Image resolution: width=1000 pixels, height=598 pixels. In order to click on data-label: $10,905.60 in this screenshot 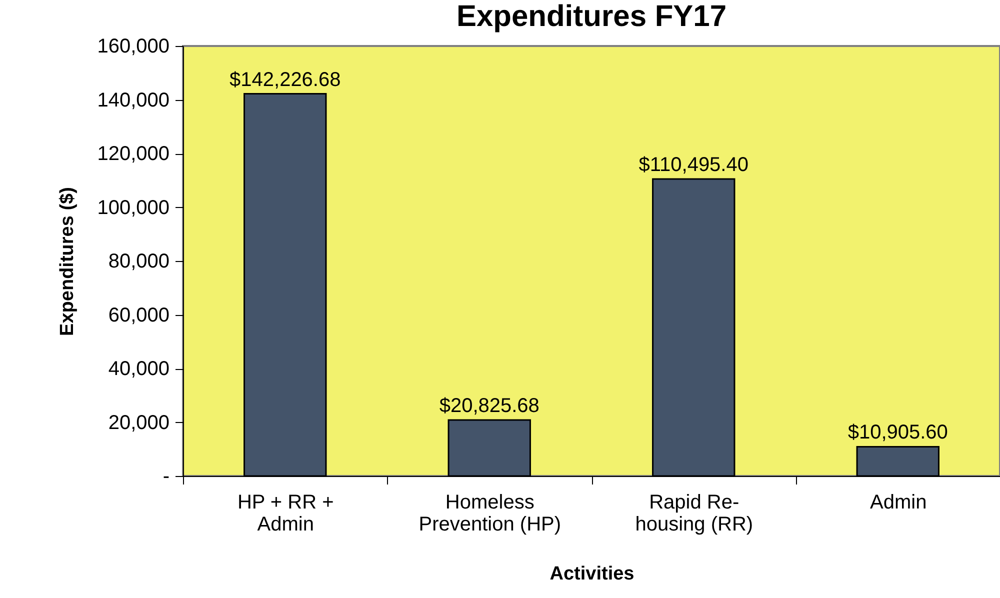, I will do `click(898, 433)`.